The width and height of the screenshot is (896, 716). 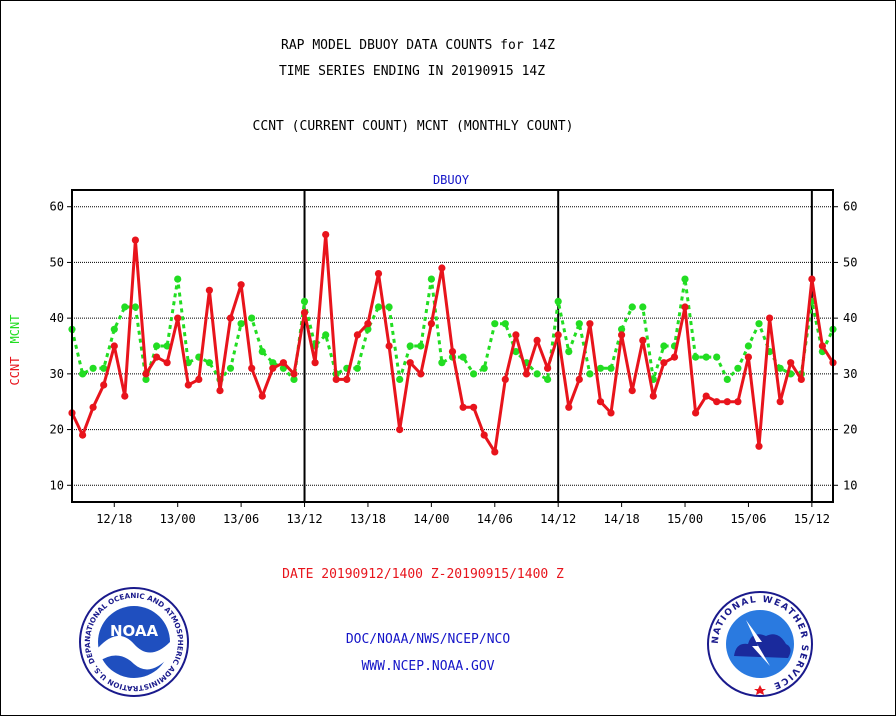 I want to click on y-tick-label-right: 30, so click(x=850, y=374).